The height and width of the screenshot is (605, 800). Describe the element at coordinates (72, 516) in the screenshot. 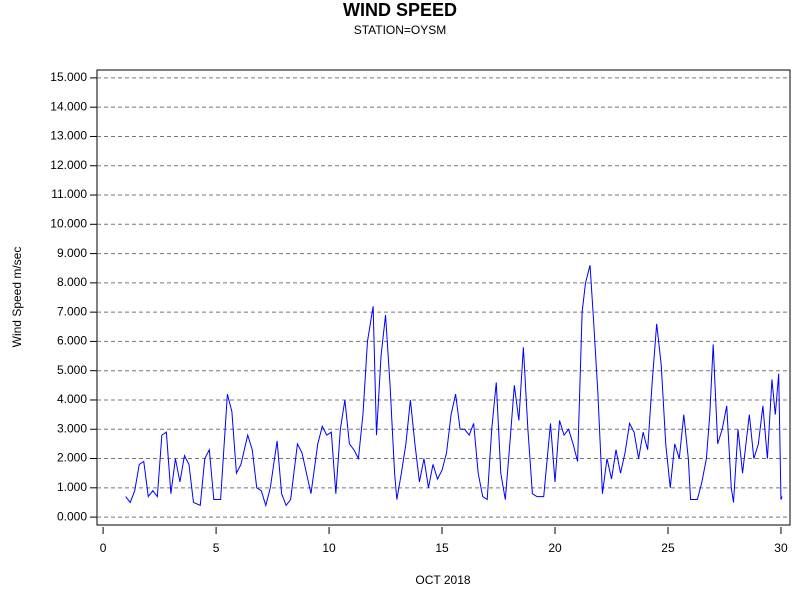

I see `y-tick-label: 0.000` at that location.